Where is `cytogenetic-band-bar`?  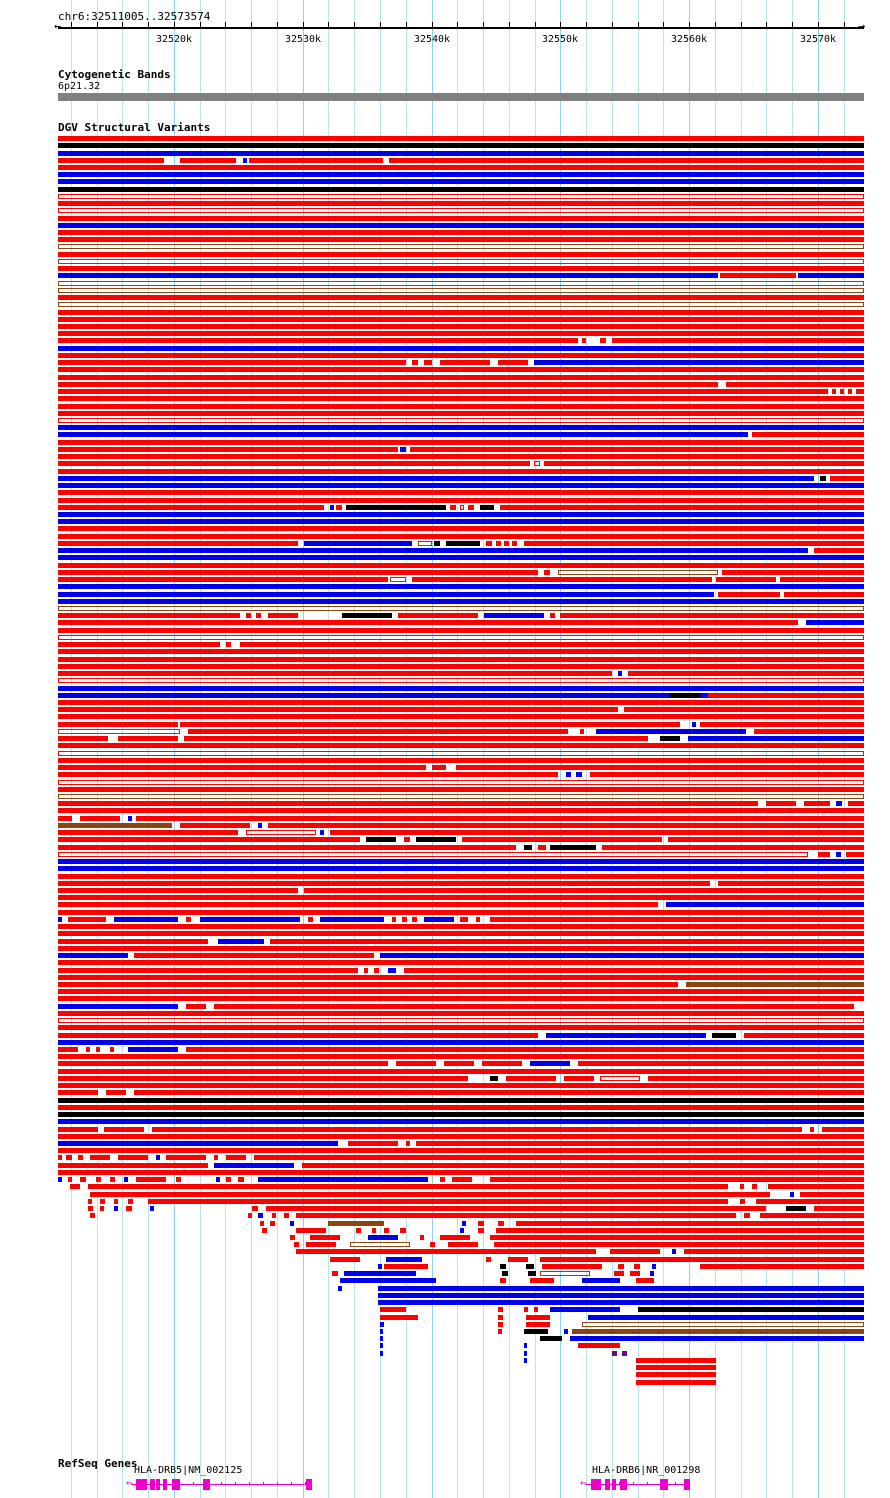 cytogenetic-band-bar is located at coordinates (461, 97).